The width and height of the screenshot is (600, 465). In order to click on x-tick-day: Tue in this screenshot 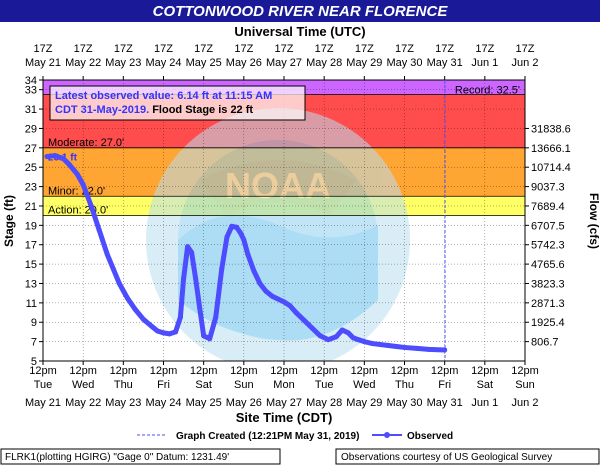, I will do `click(43, 385)`.